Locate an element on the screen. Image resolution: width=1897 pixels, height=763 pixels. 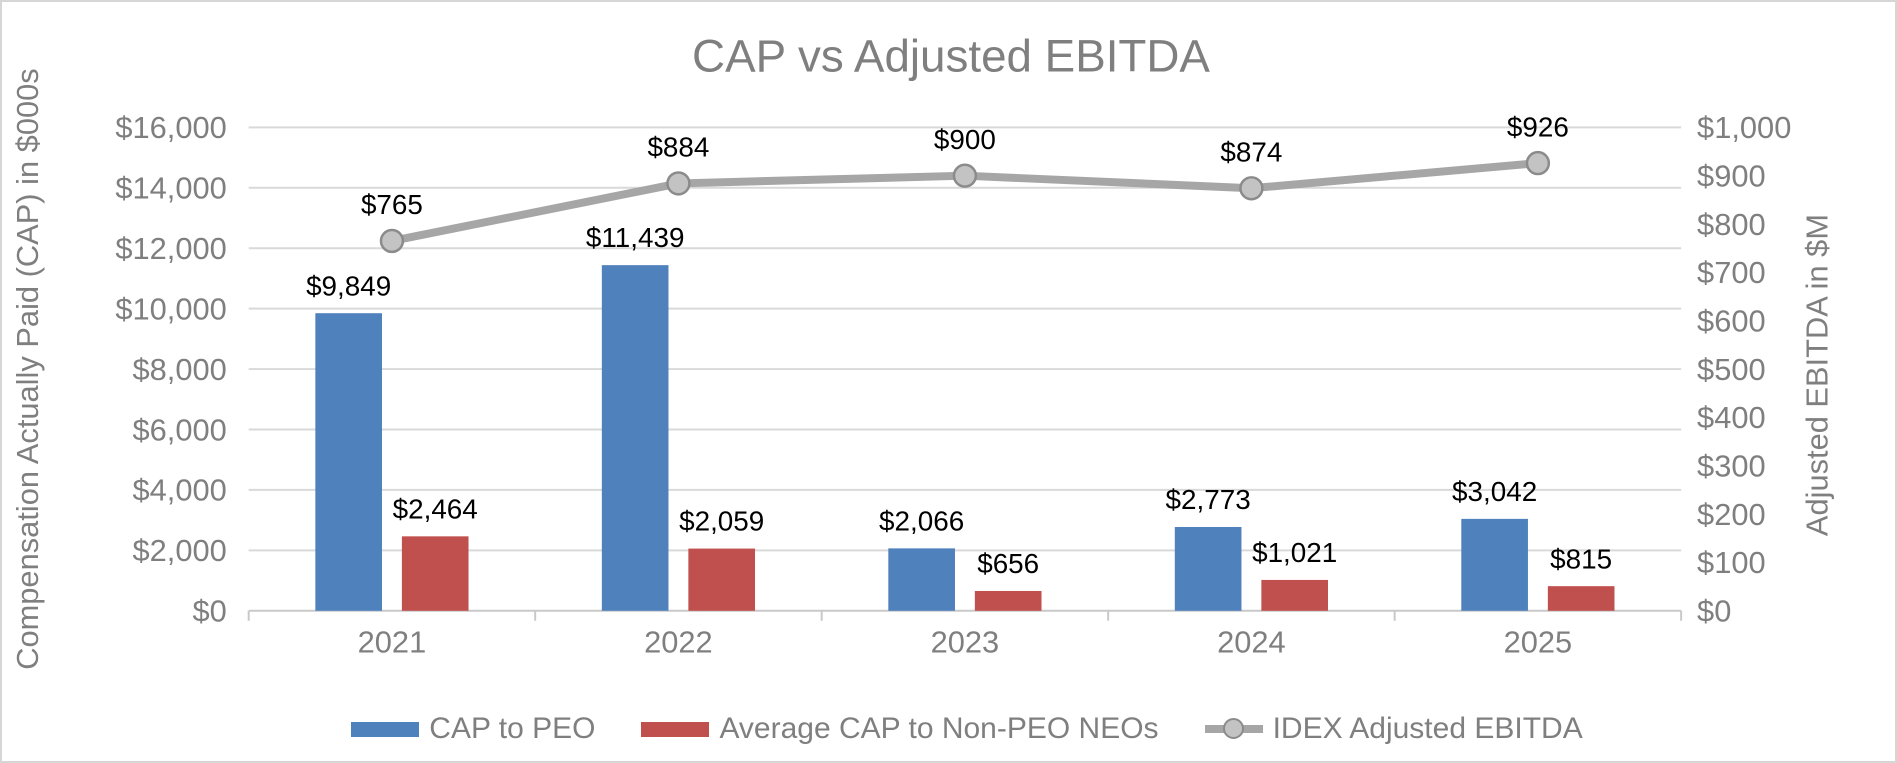
blue-bar-swatch-icon is located at coordinates (385, 729).